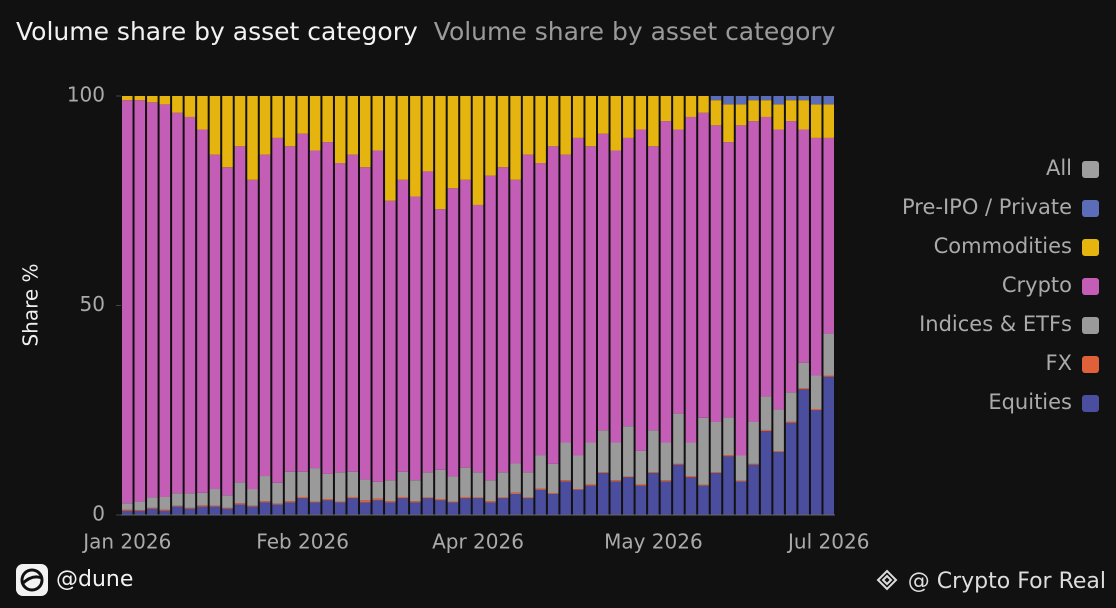 Image resolution: width=1116 pixels, height=608 pixels. I want to click on footer-right: @ Crypto For Real, so click(1007, 581).